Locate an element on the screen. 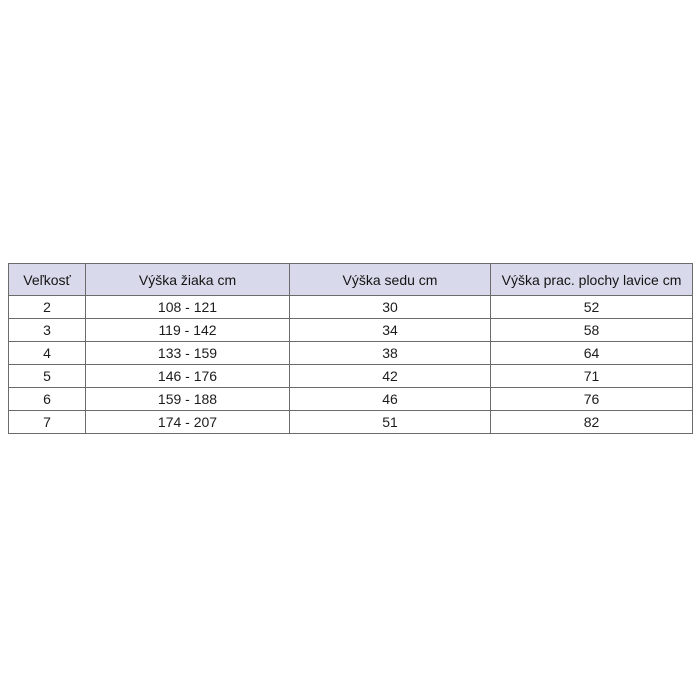  cell-desk-height: 82 is located at coordinates (591, 422).